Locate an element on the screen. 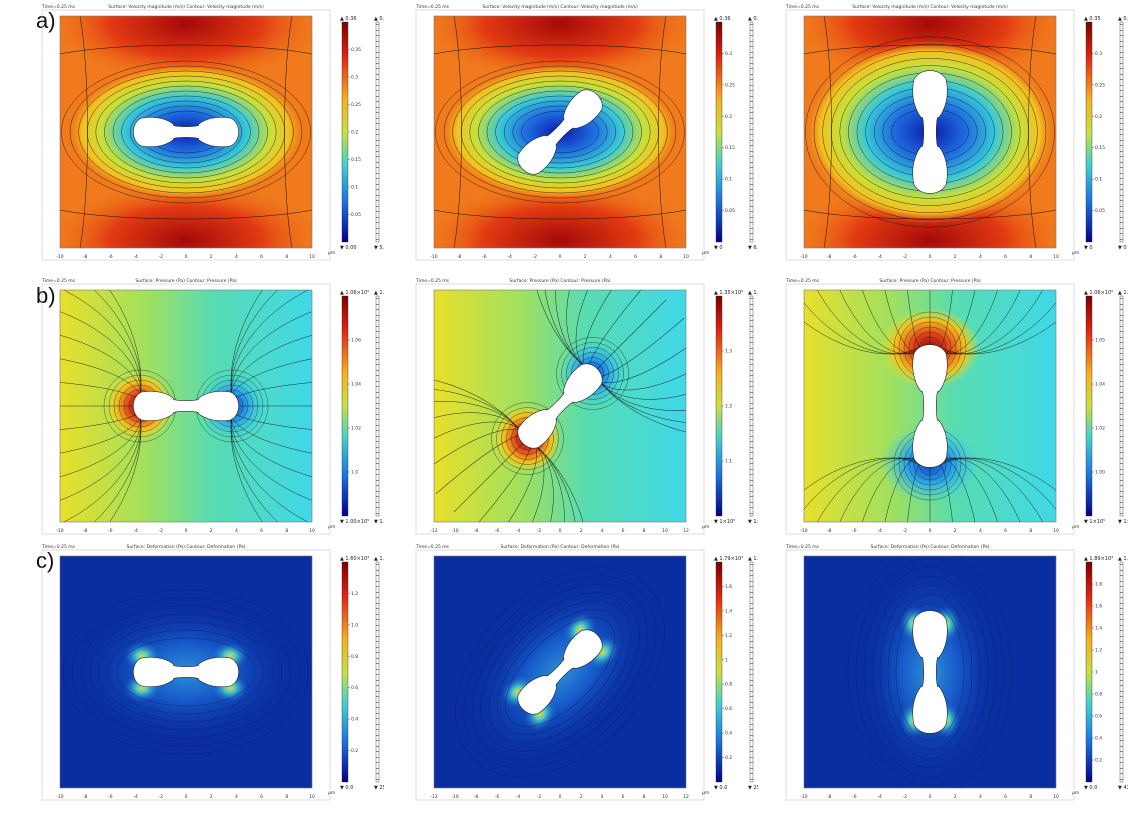 The width and height of the screenshot is (1130, 814). contour-max: ▲ 1.35×10⁵ is located at coordinates (753, 293).